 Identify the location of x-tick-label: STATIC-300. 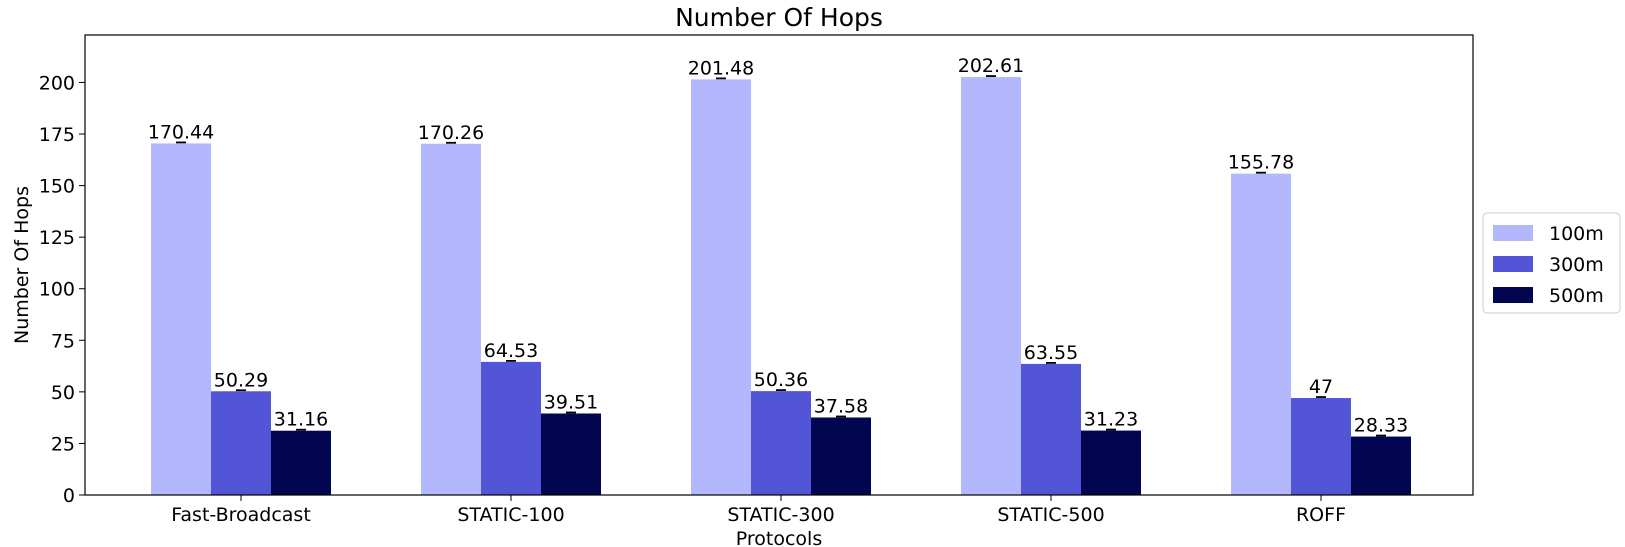
(780, 515).